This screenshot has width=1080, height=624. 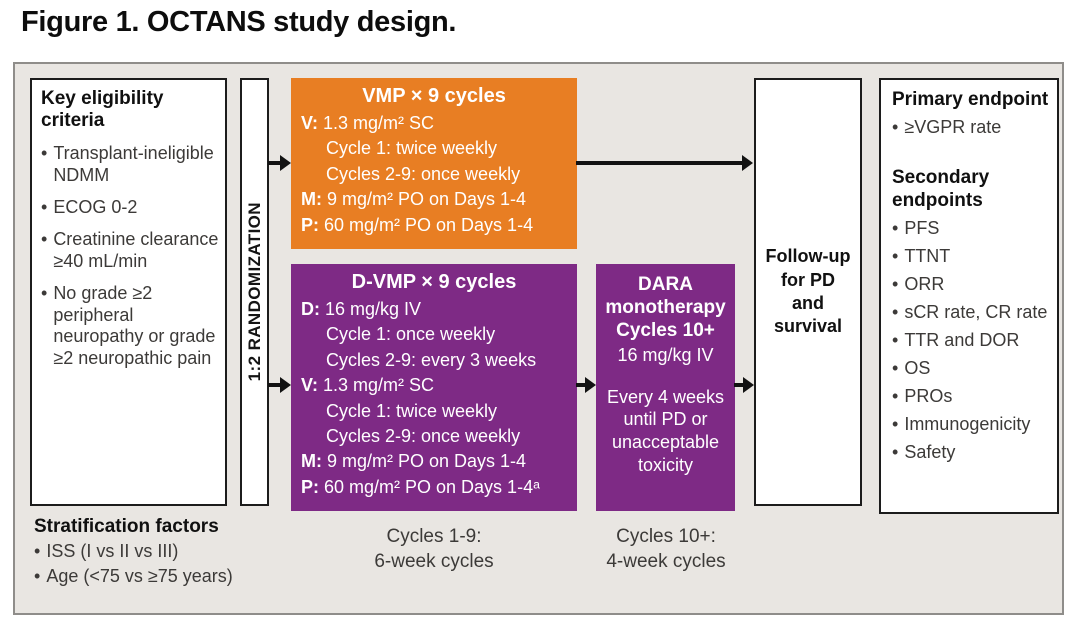 I want to click on cycles-10-line1: Cycles 10+:, so click(x=666, y=536).